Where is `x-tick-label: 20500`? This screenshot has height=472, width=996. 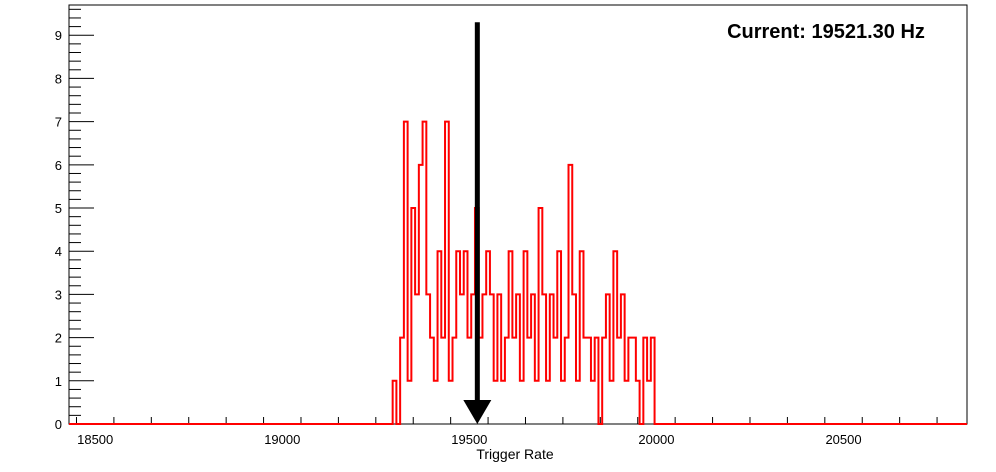 x-tick-label: 20500 is located at coordinates (843, 439).